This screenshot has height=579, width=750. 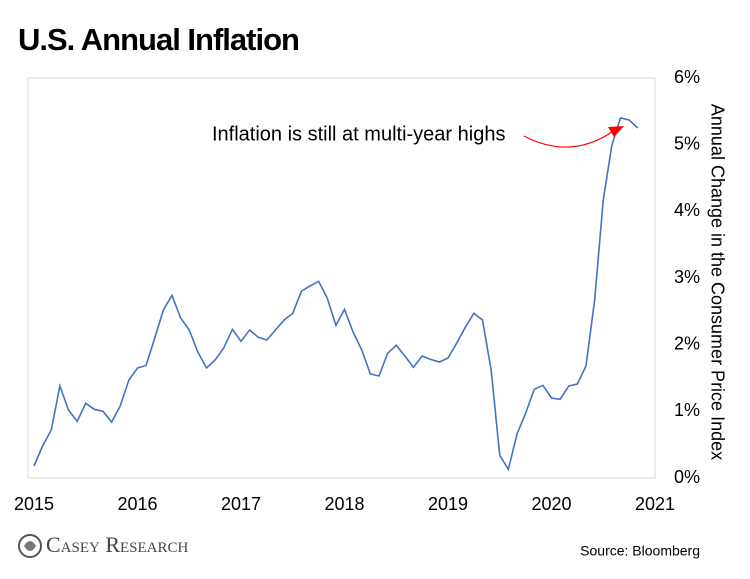 I want to click on annotation-arrowhead, so click(x=616, y=131).